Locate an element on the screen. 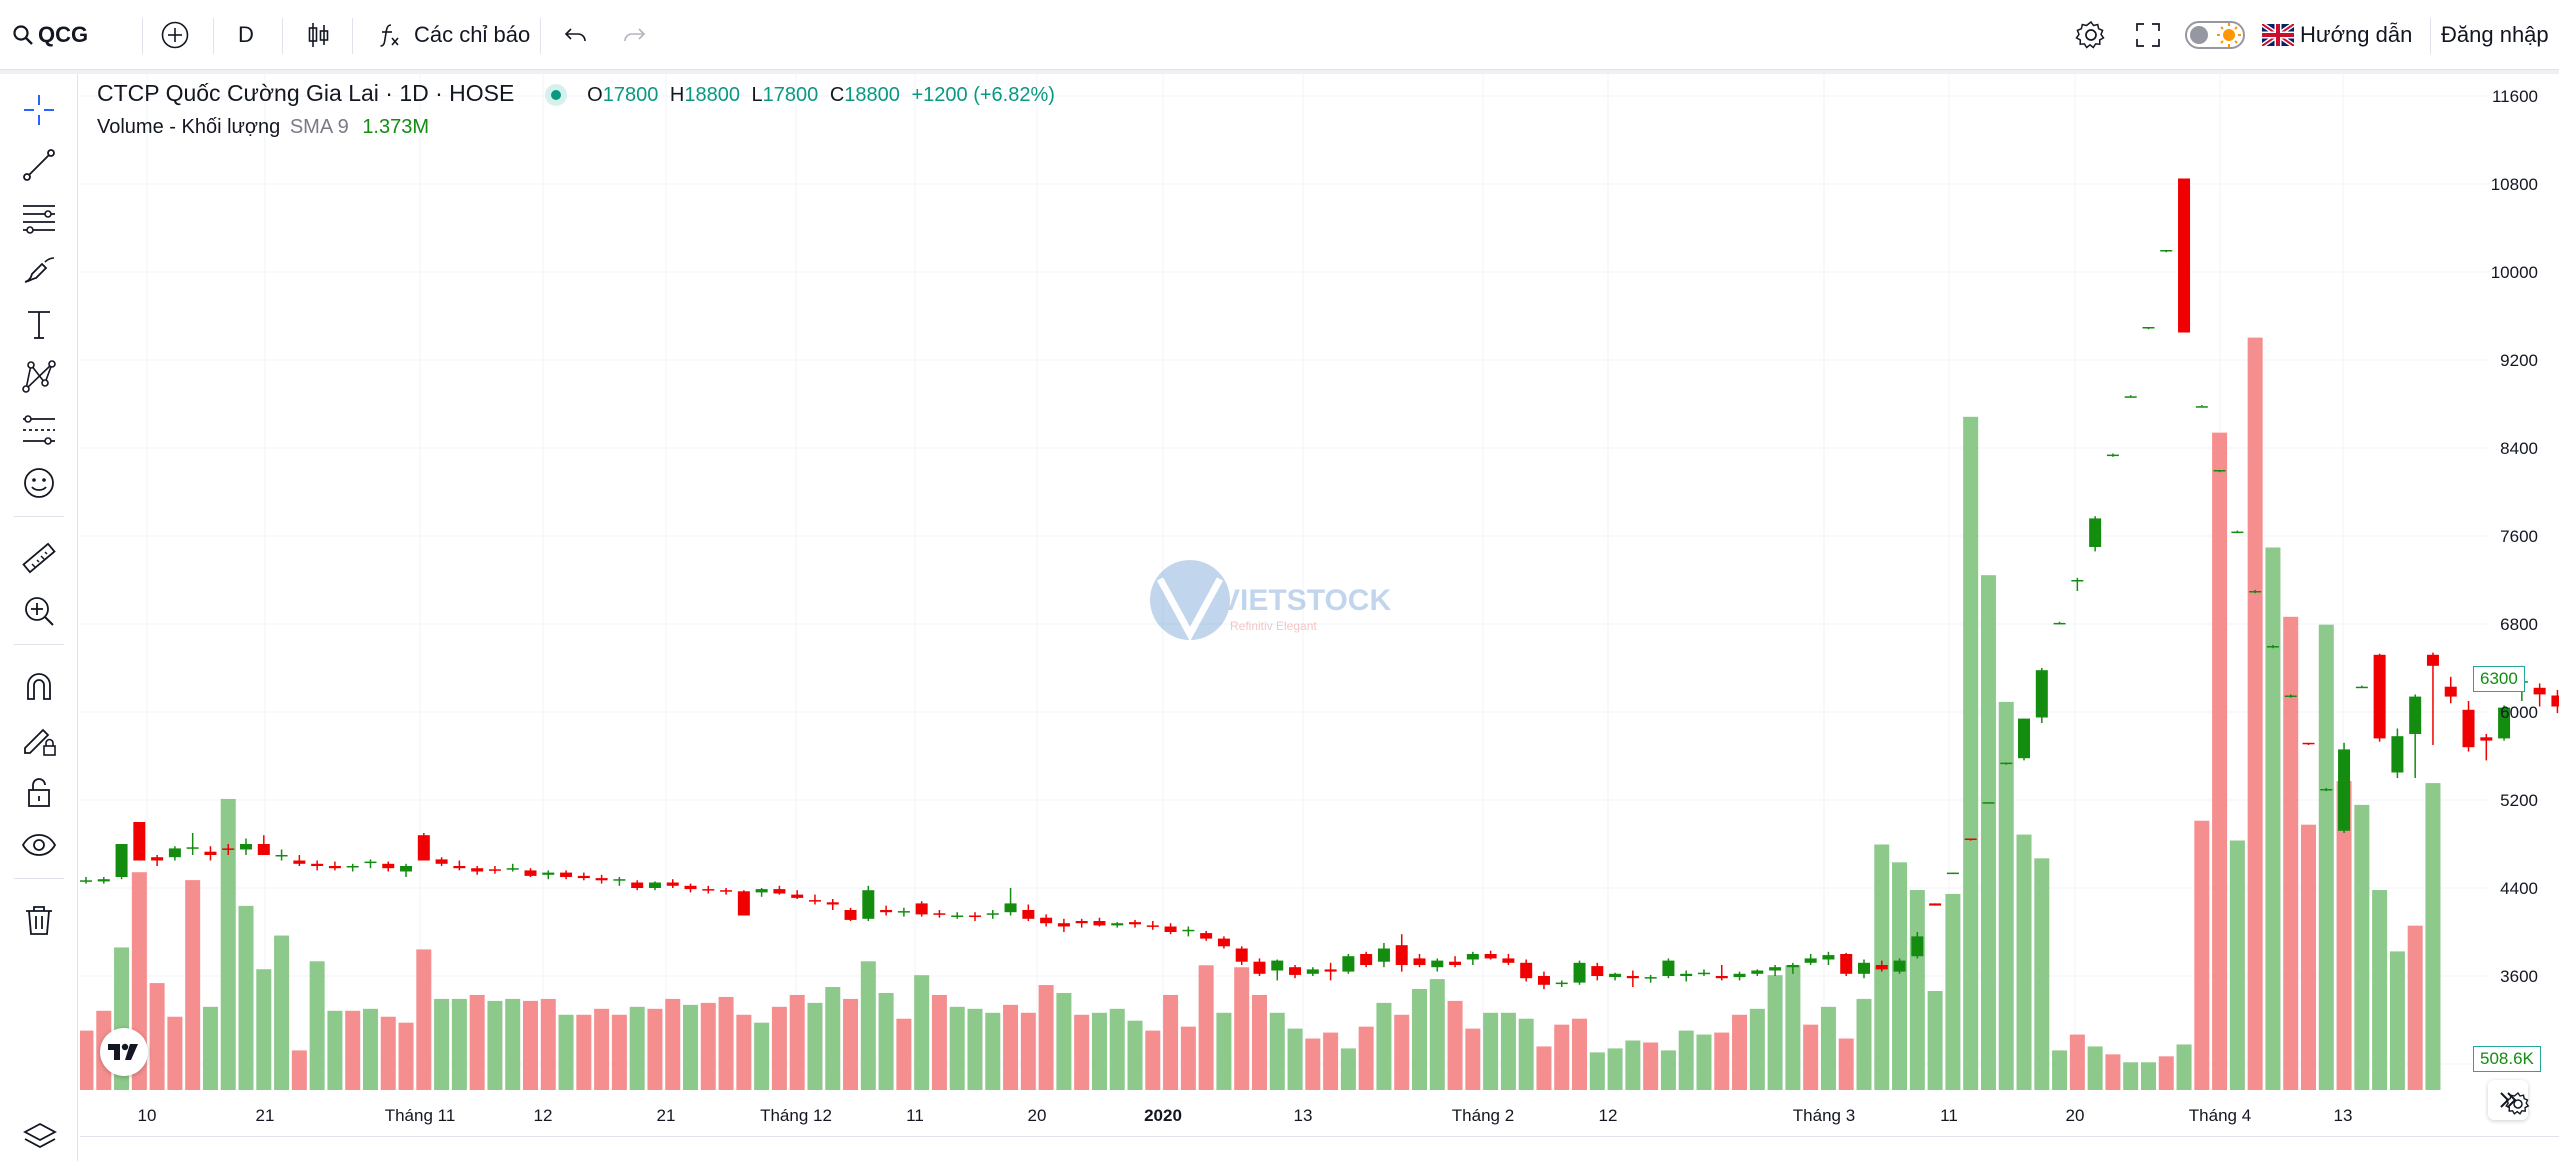  undo-button is located at coordinates (576, 35).